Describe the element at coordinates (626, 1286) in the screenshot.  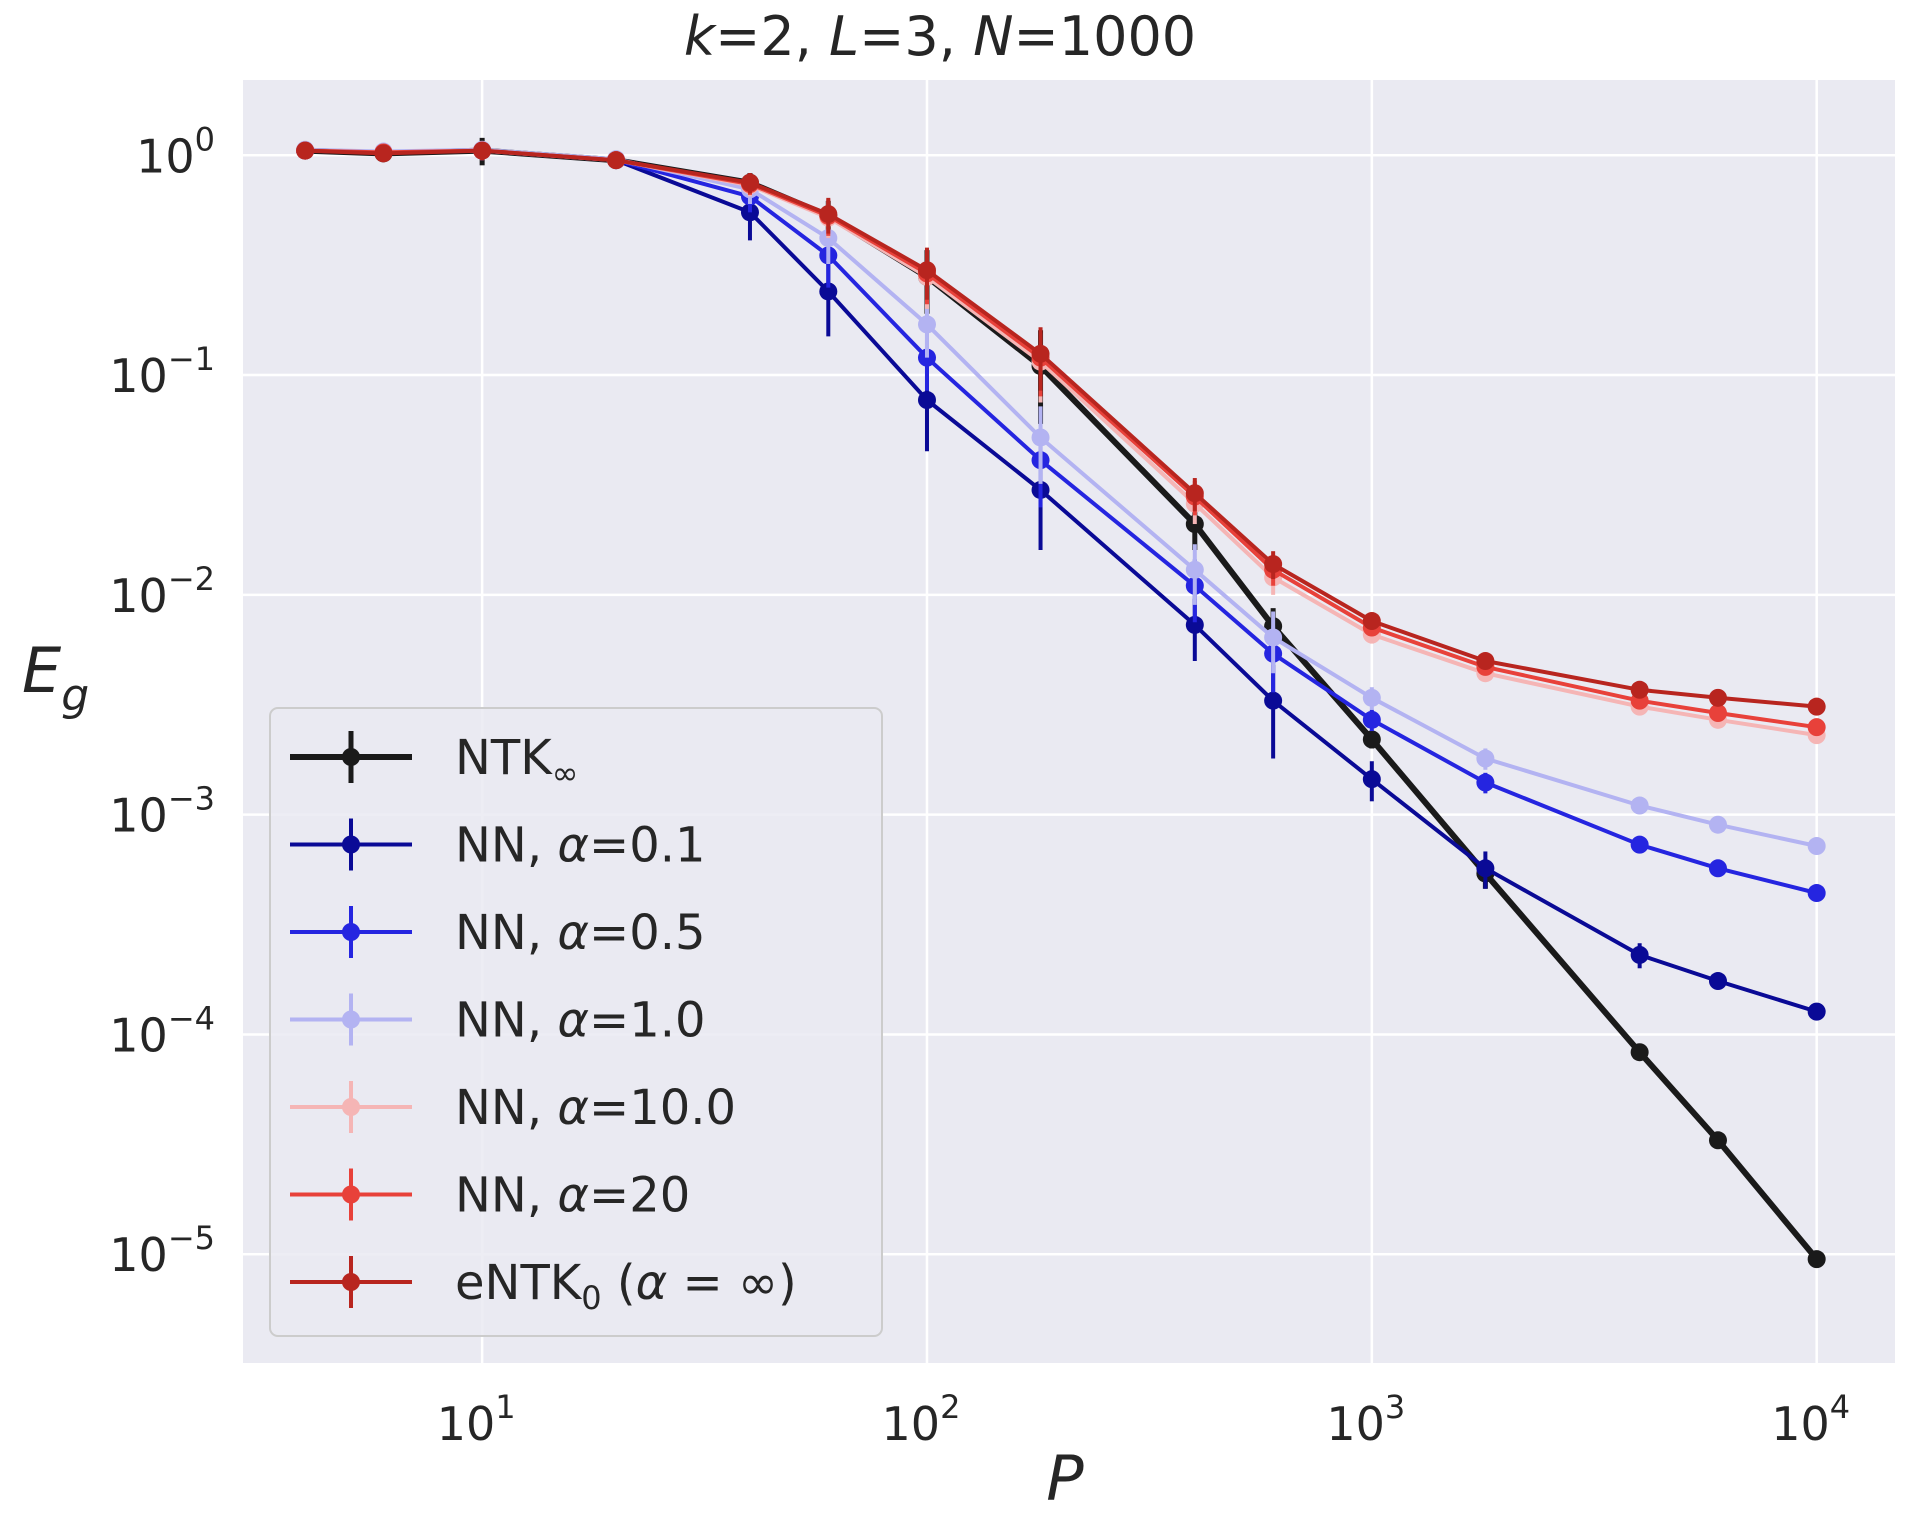
I see `legend-label: eNTK0 (α = ∞)` at that location.